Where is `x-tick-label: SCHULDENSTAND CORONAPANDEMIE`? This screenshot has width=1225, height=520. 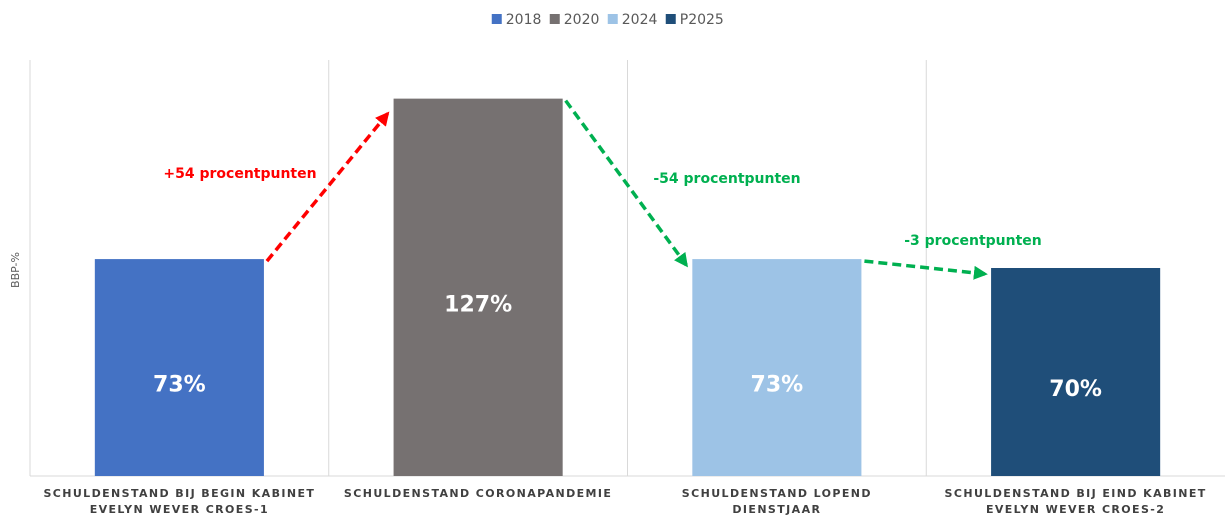
x-tick-label: SCHULDENSTAND CORONAPANDEMIE is located at coordinates (478, 493).